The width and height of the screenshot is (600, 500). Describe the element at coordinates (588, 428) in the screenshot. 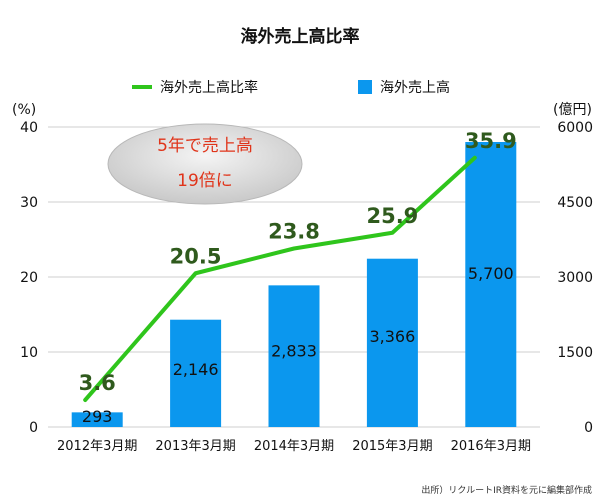

I see `right-tick-label: 0` at that location.